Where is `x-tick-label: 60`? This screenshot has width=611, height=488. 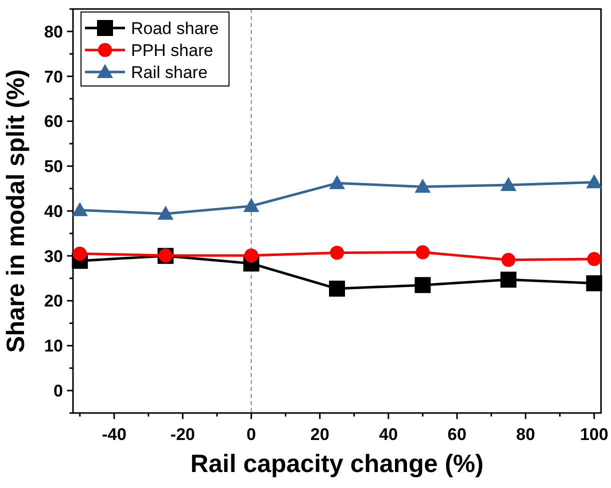 x-tick-label: 60 is located at coordinates (457, 434).